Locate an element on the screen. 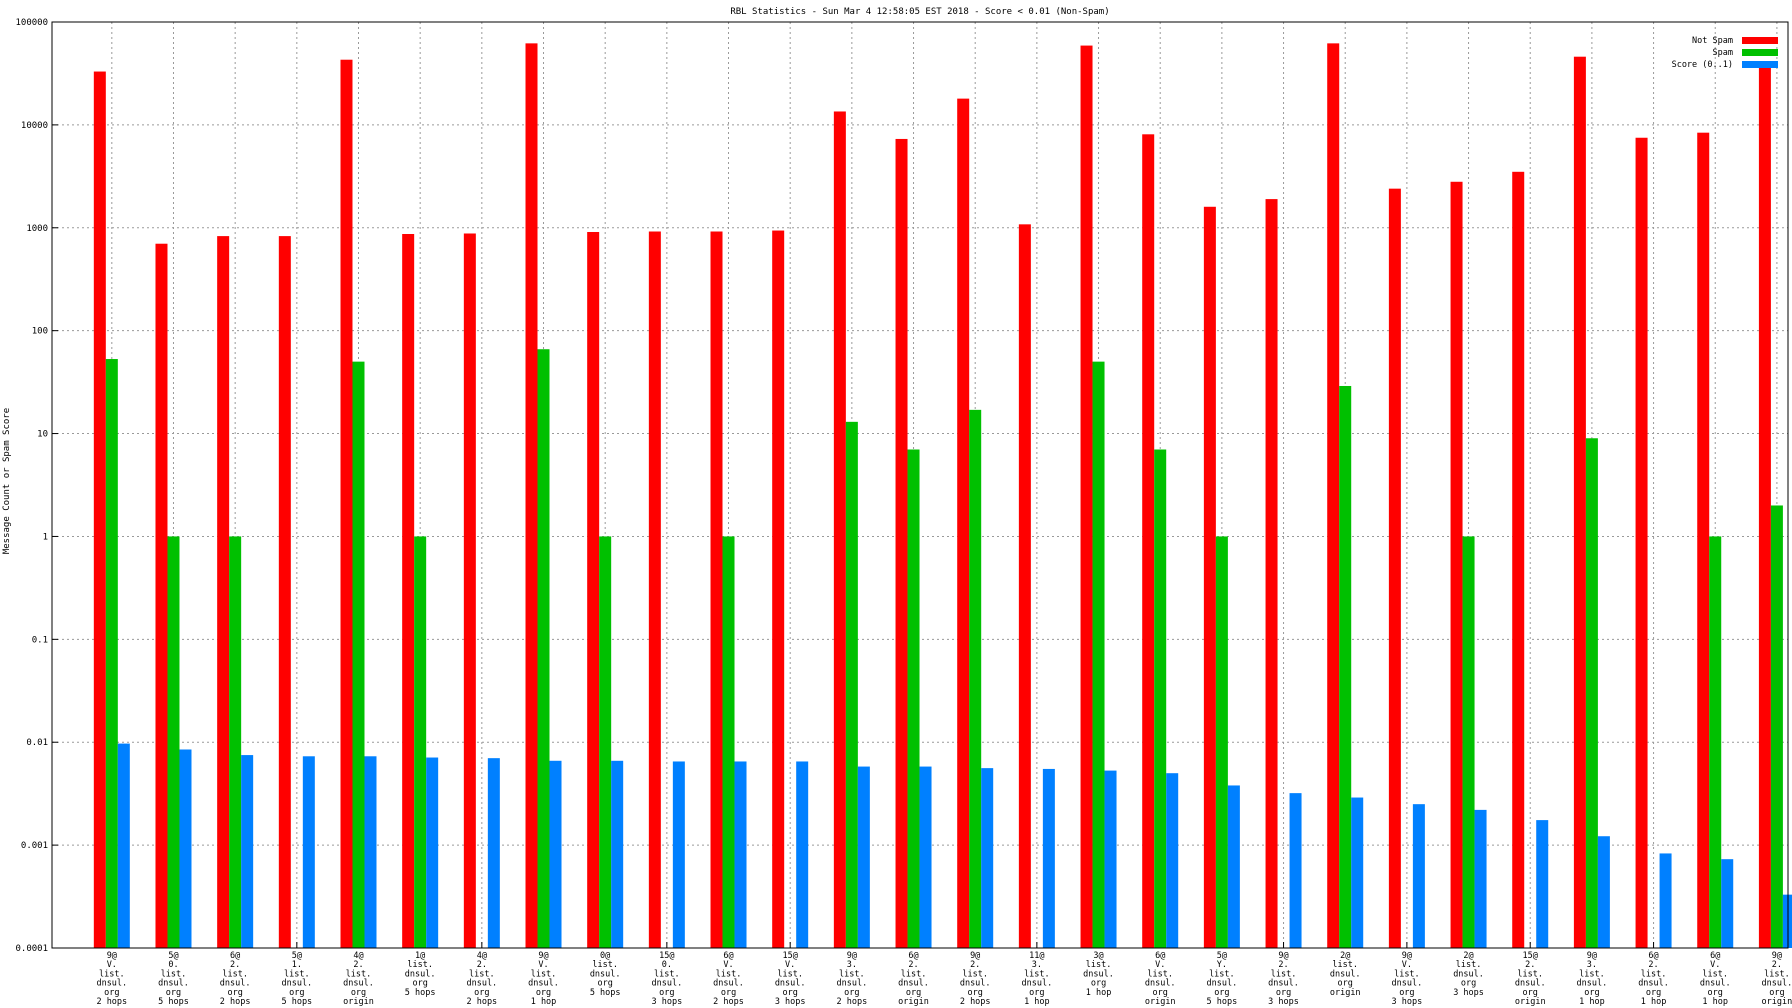  x-category-label: 9@ 2. list. dnsul. org 3 hops is located at coordinates (1283, 979).